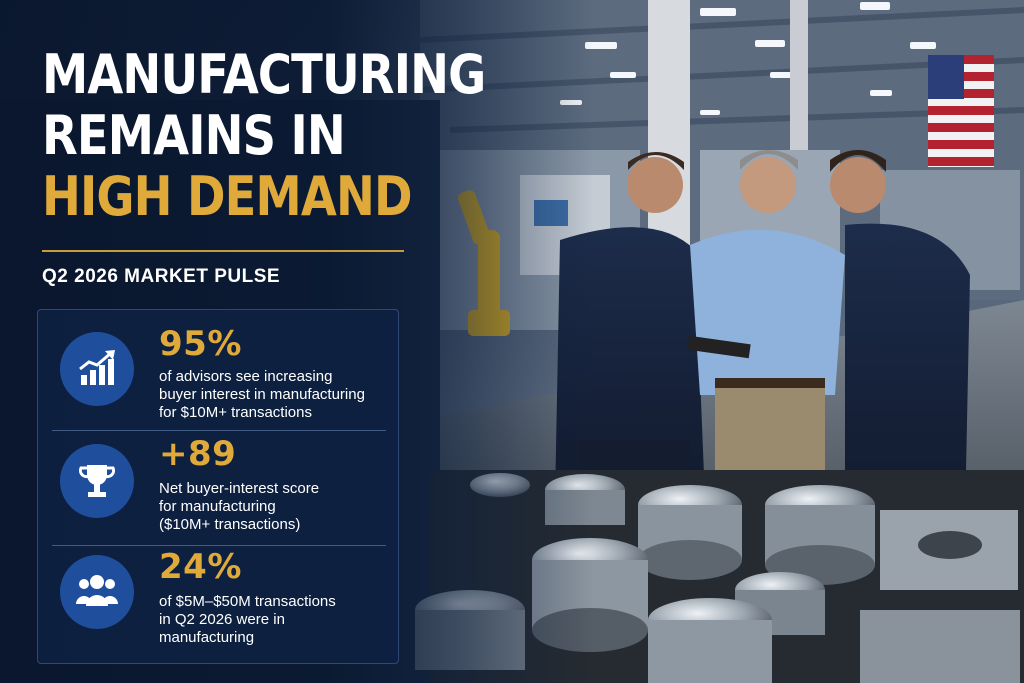  What do you see at coordinates (207, 637) in the screenshot?
I see `stat-description-line: manufacturing` at bounding box center [207, 637].